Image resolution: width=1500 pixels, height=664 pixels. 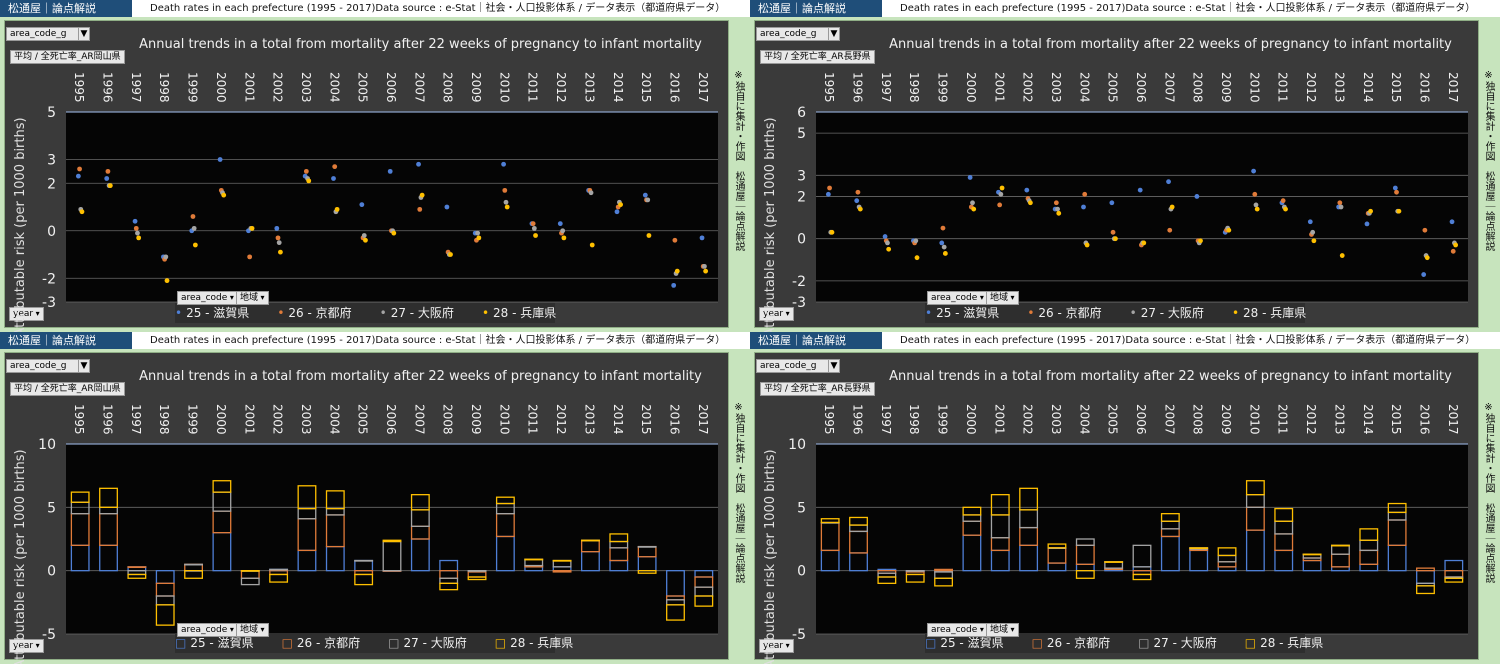 What do you see at coordinates (328, 643) in the screenshot?
I see `legend-item-26: □ 26 - 京都府` at bounding box center [328, 643].